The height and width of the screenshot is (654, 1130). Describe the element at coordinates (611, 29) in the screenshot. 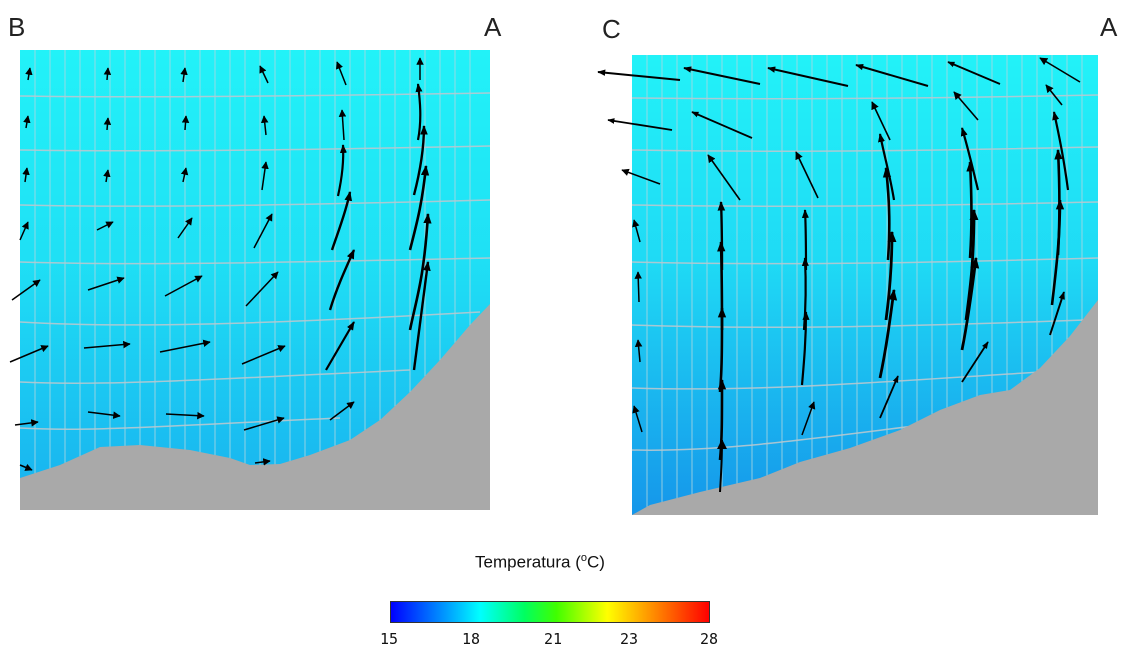

I see `panel-c-label: C` at that location.